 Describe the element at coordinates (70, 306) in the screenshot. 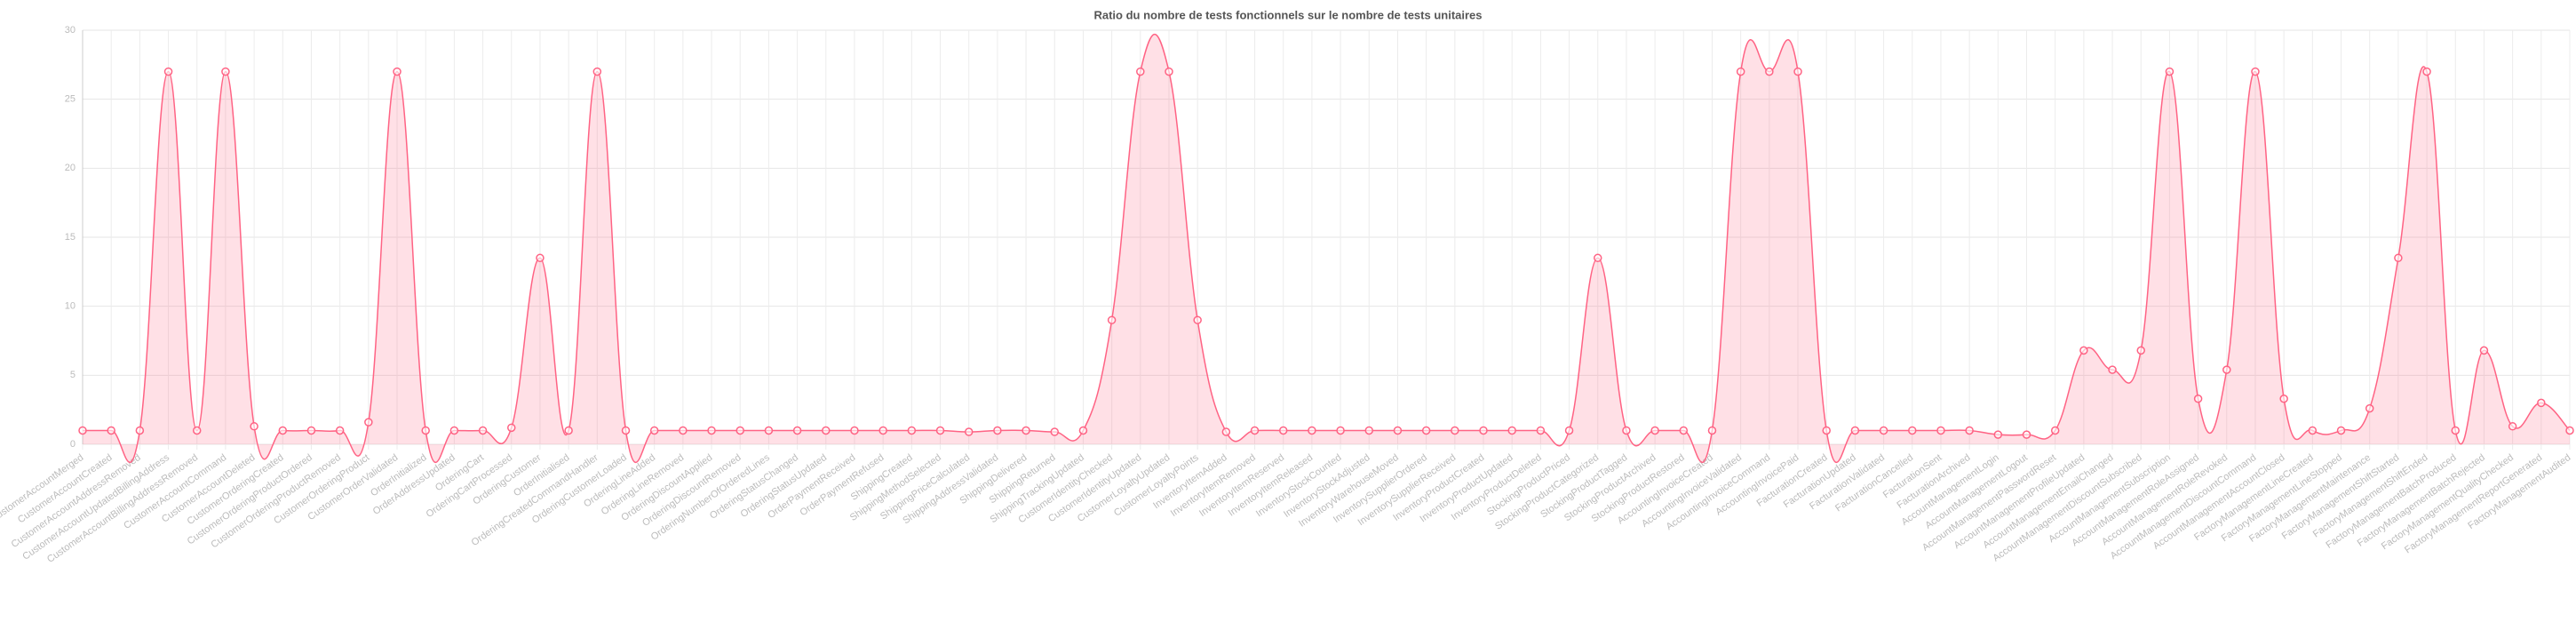

I see `y-tick-label: 10` at that location.